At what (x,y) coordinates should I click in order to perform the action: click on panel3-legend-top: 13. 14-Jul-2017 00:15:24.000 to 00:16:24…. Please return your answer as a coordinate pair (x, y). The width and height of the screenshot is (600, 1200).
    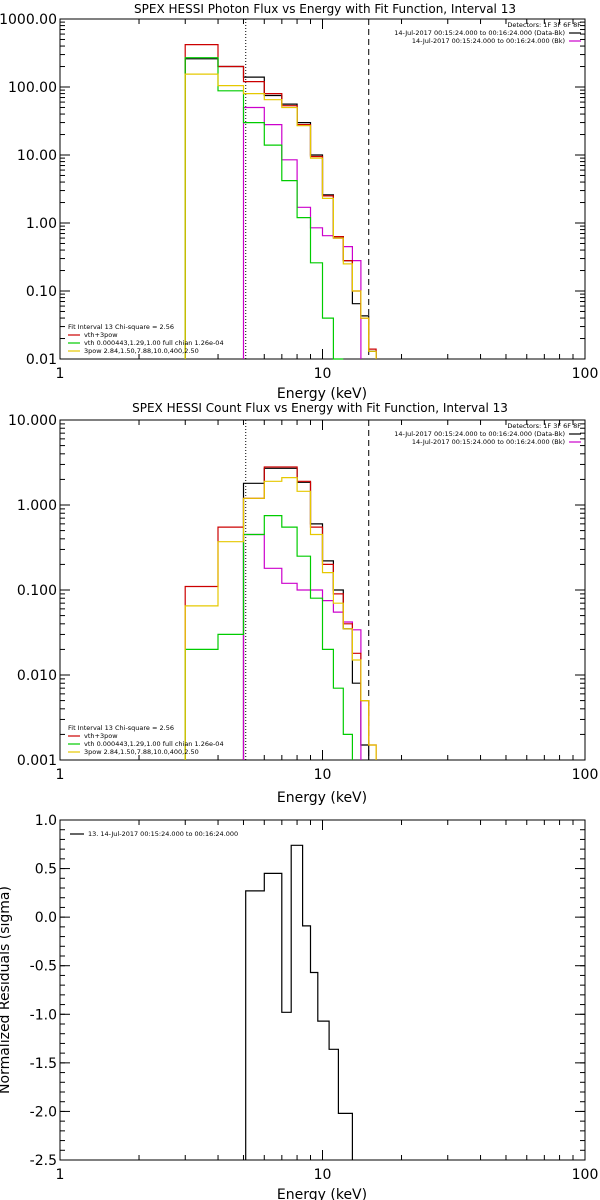
    Looking at the image, I should click on (154, 834).